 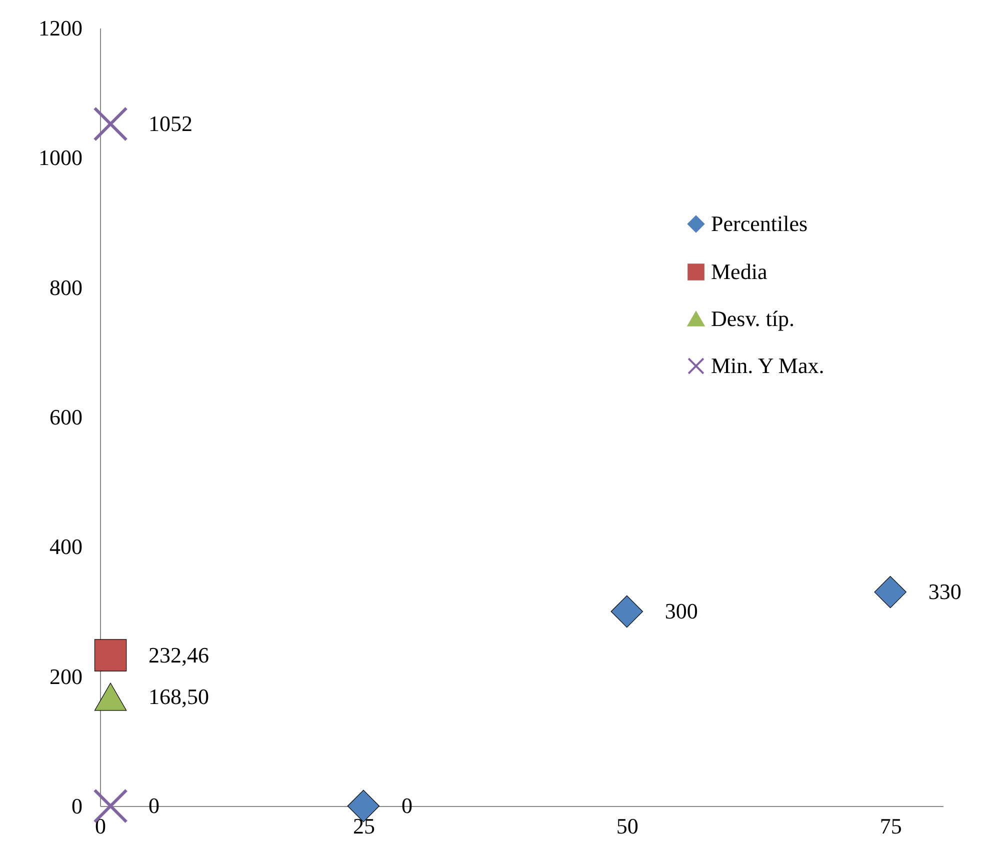 I want to click on y-tick-label: 1200, so click(x=60, y=28).